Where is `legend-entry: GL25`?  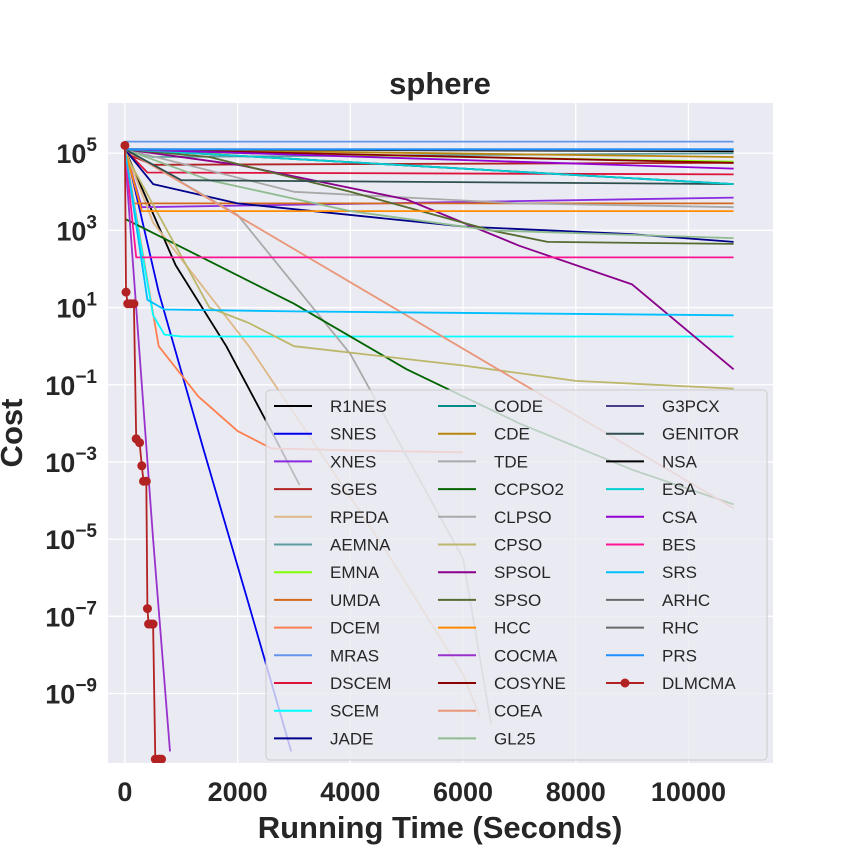 legend-entry: GL25 is located at coordinates (515, 738).